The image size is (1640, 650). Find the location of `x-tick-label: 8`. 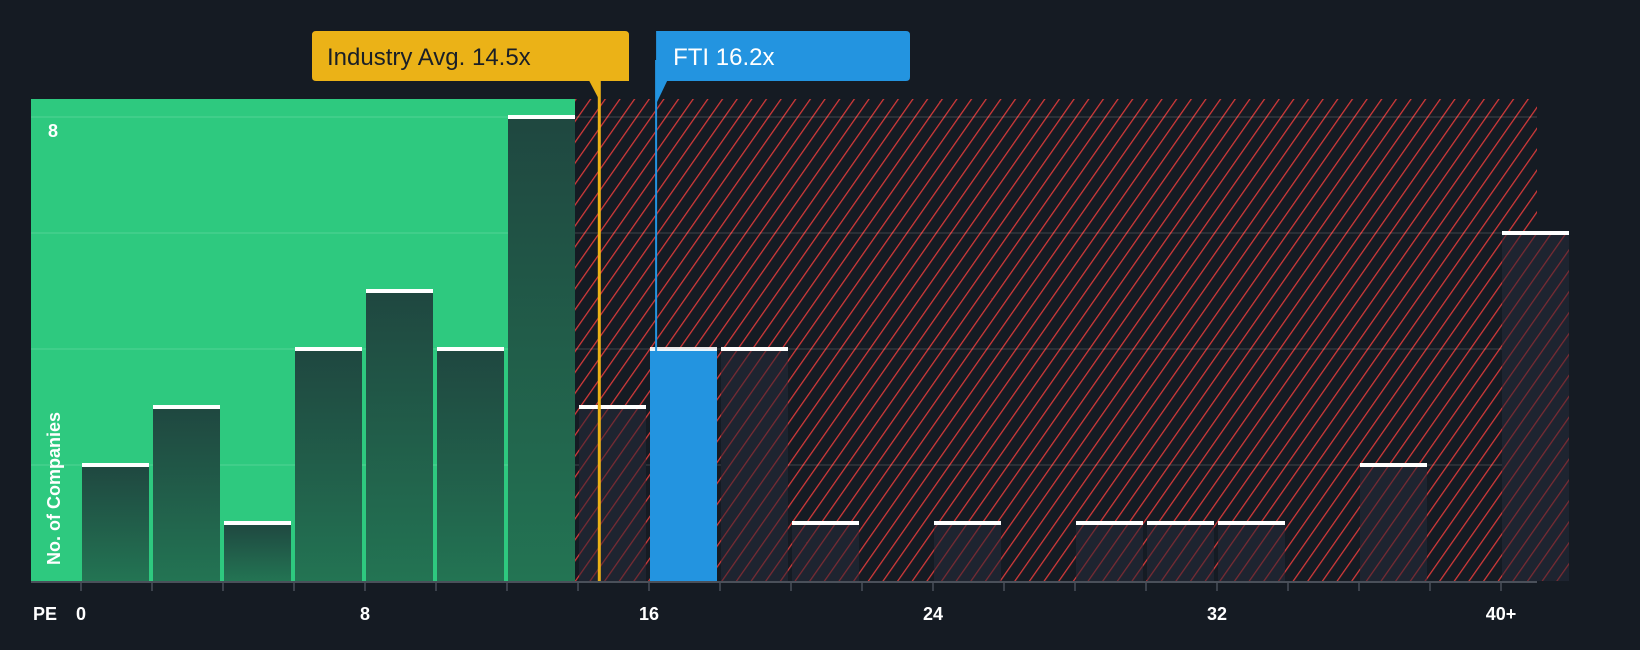

x-tick-label: 8 is located at coordinates (365, 614).